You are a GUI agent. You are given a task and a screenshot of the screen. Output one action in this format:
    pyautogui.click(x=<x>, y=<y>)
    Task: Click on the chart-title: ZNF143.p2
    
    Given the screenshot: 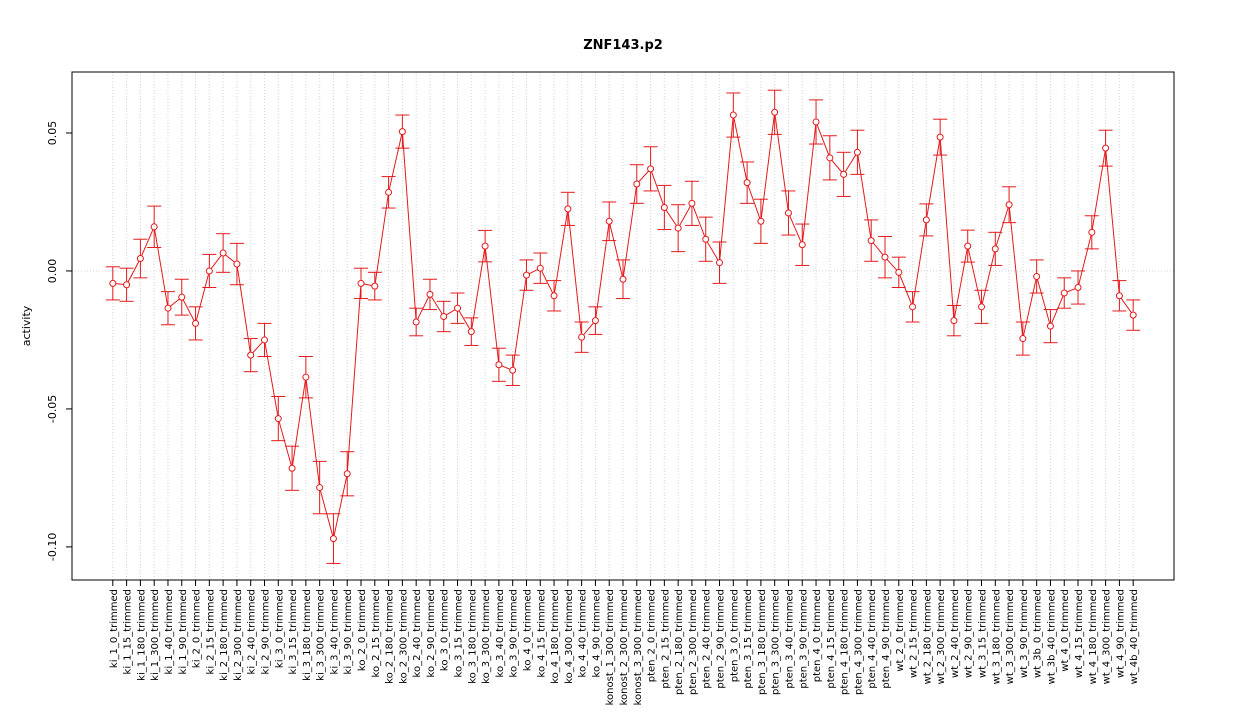 What is the action you would take?
    pyautogui.click(x=623, y=45)
    